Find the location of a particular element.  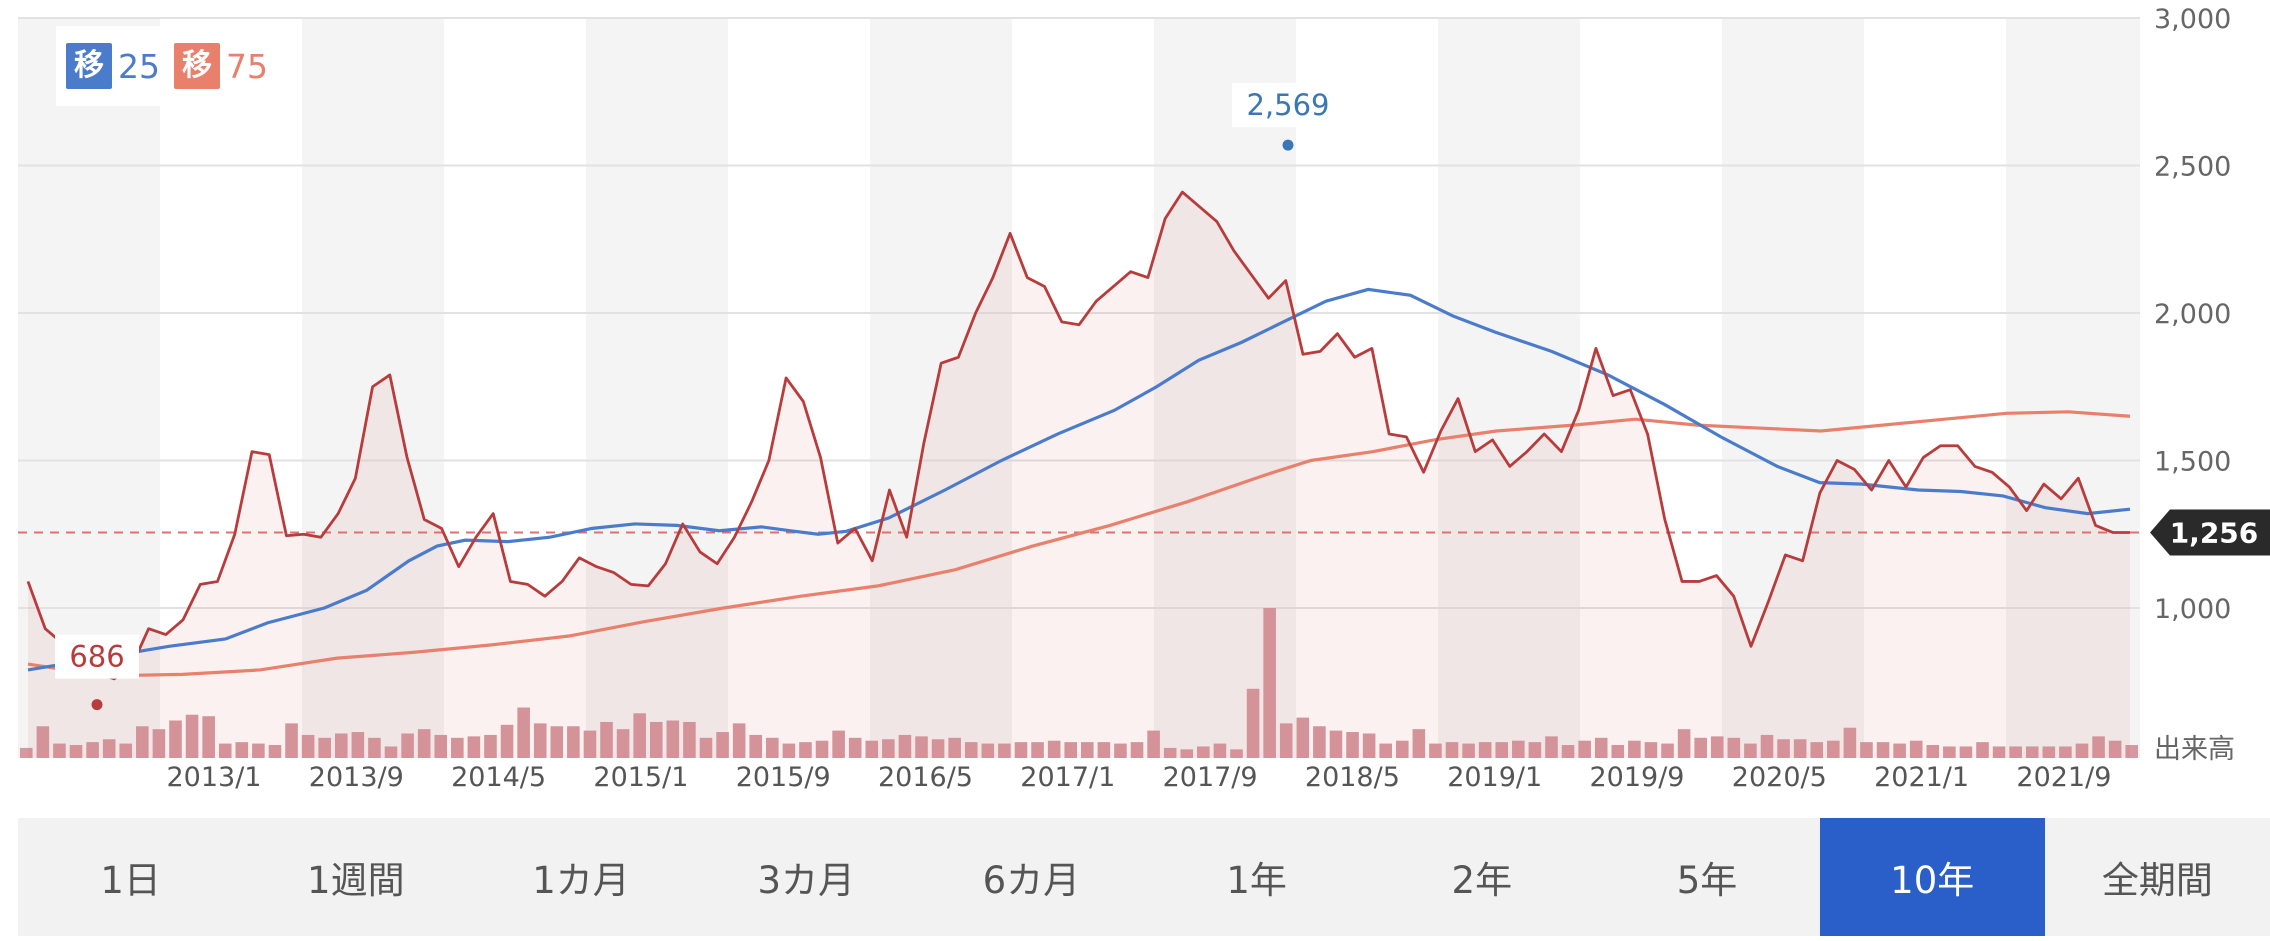

tab-period-1: 1週間 is located at coordinates (356, 880).